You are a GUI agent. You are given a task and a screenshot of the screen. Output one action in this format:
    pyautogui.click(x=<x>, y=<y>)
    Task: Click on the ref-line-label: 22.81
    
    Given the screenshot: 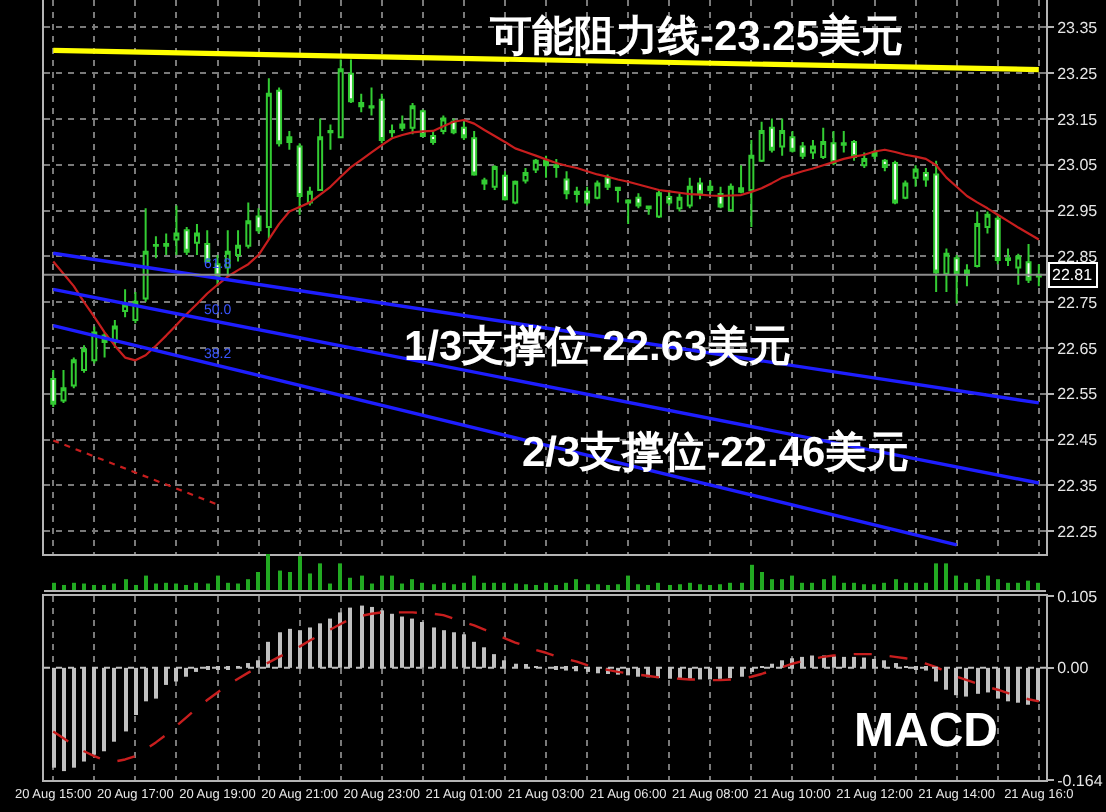 What is the action you would take?
    pyautogui.click(x=1073, y=275)
    